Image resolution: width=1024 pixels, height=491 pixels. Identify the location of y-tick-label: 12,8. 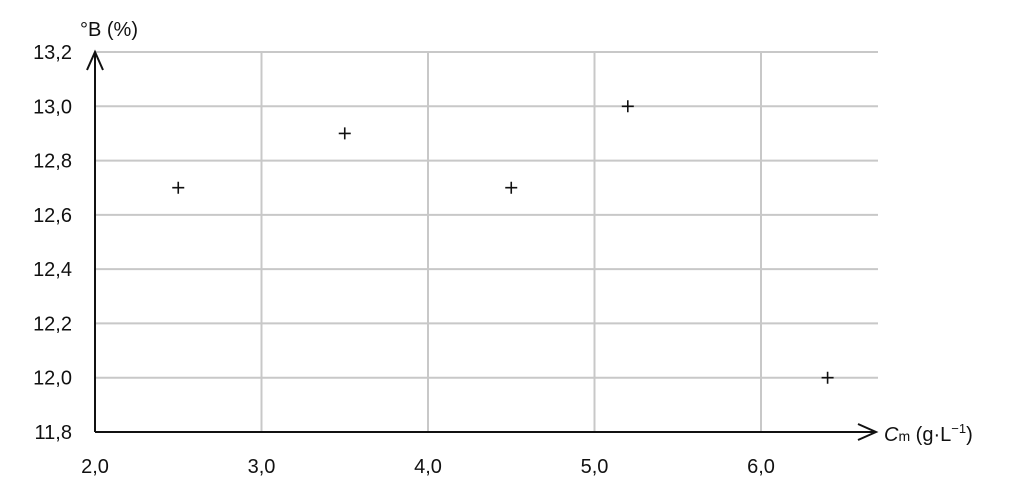
(52, 162).